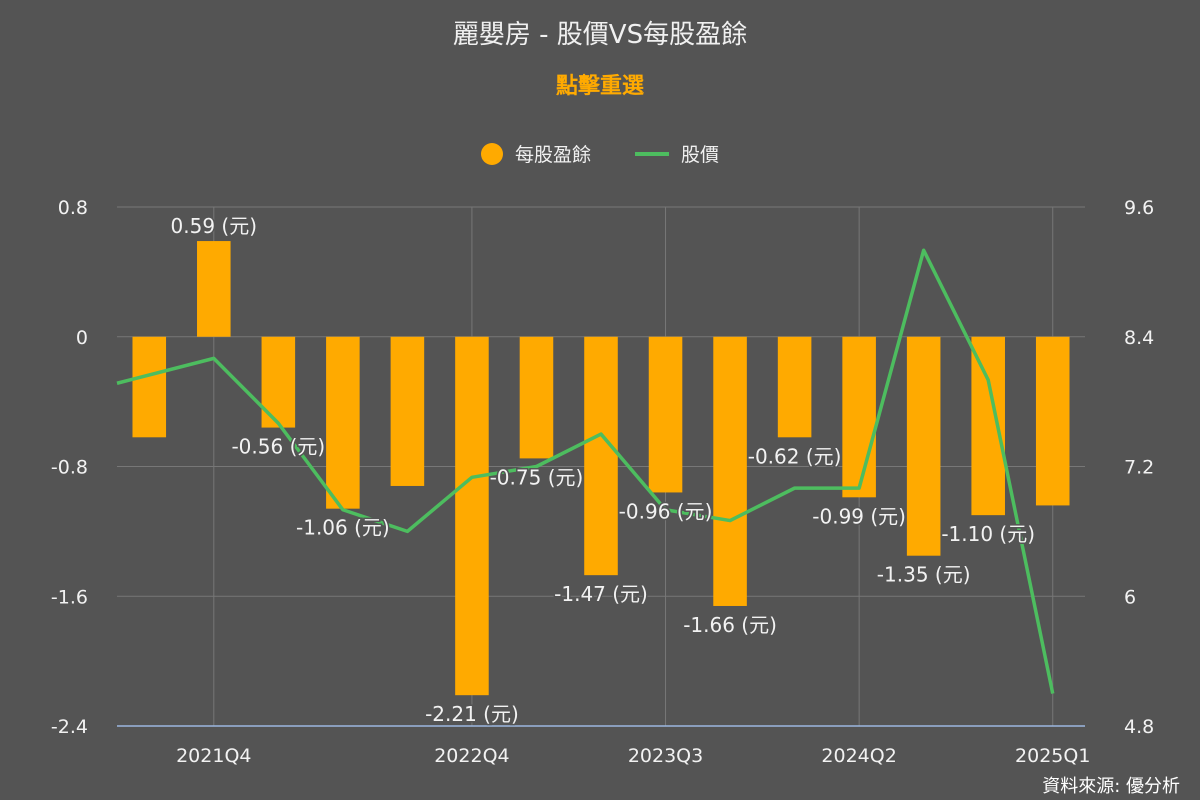  I want to click on eps-data-label: -1.47 (元), so click(601, 594).